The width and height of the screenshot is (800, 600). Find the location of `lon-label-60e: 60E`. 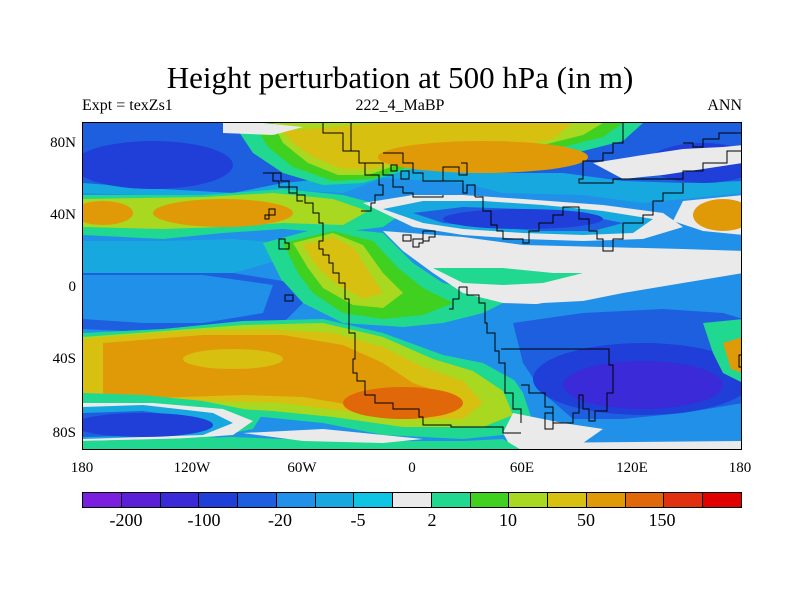

lon-label-60e: 60E is located at coordinates (522, 468).